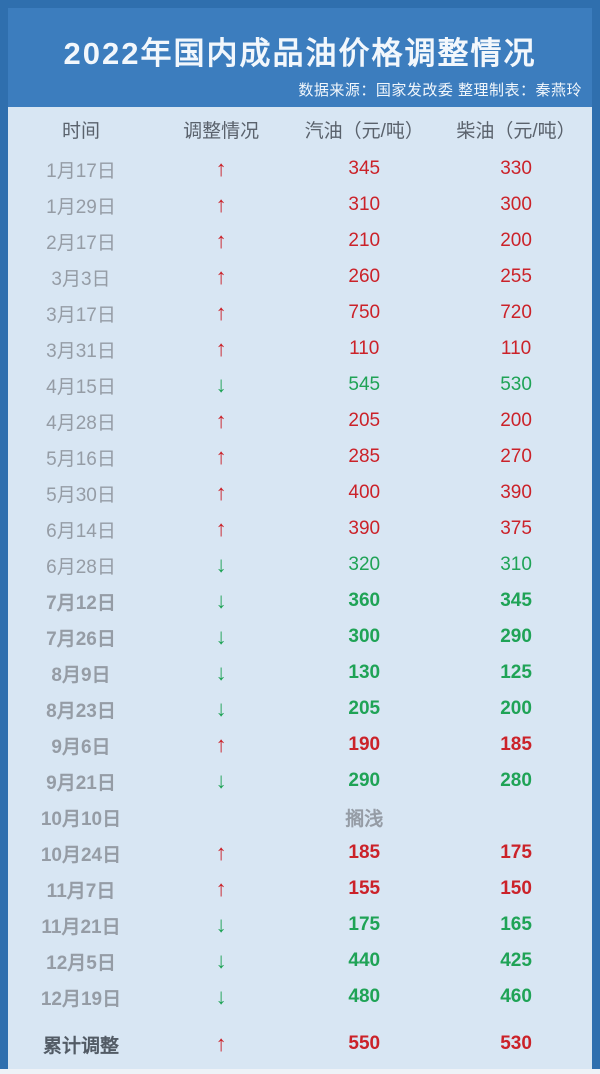 Image resolution: width=600 pixels, height=1074 pixels. Describe the element at coordinates (364, 276) in the screenshot. I see `gasoline-value: 260` at that location.